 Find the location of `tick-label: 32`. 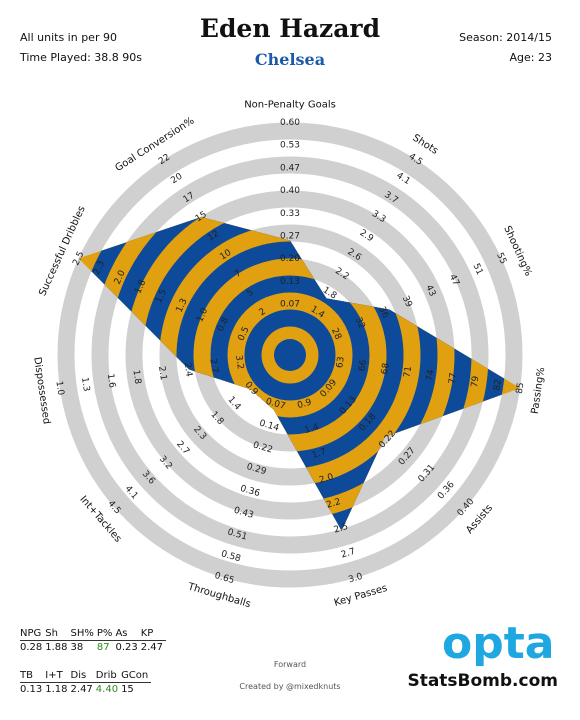

tick-label: 32 is located at coordinates (360, 323).